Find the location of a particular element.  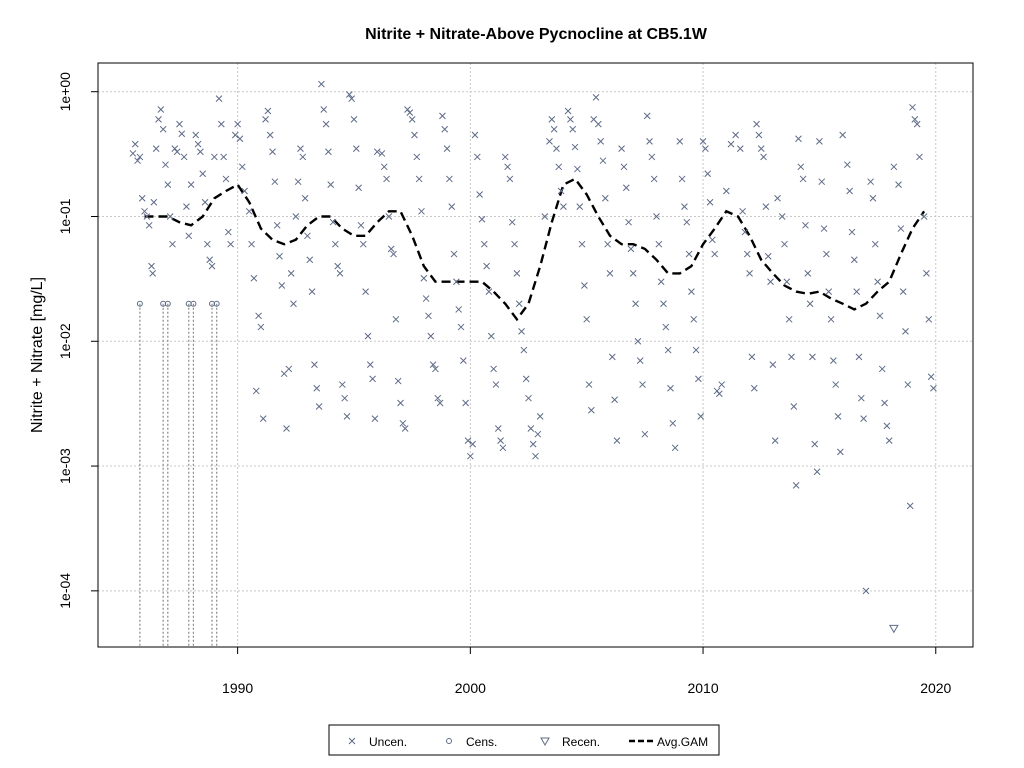

legend-symbol-censored is located at coordinates (449, 741).